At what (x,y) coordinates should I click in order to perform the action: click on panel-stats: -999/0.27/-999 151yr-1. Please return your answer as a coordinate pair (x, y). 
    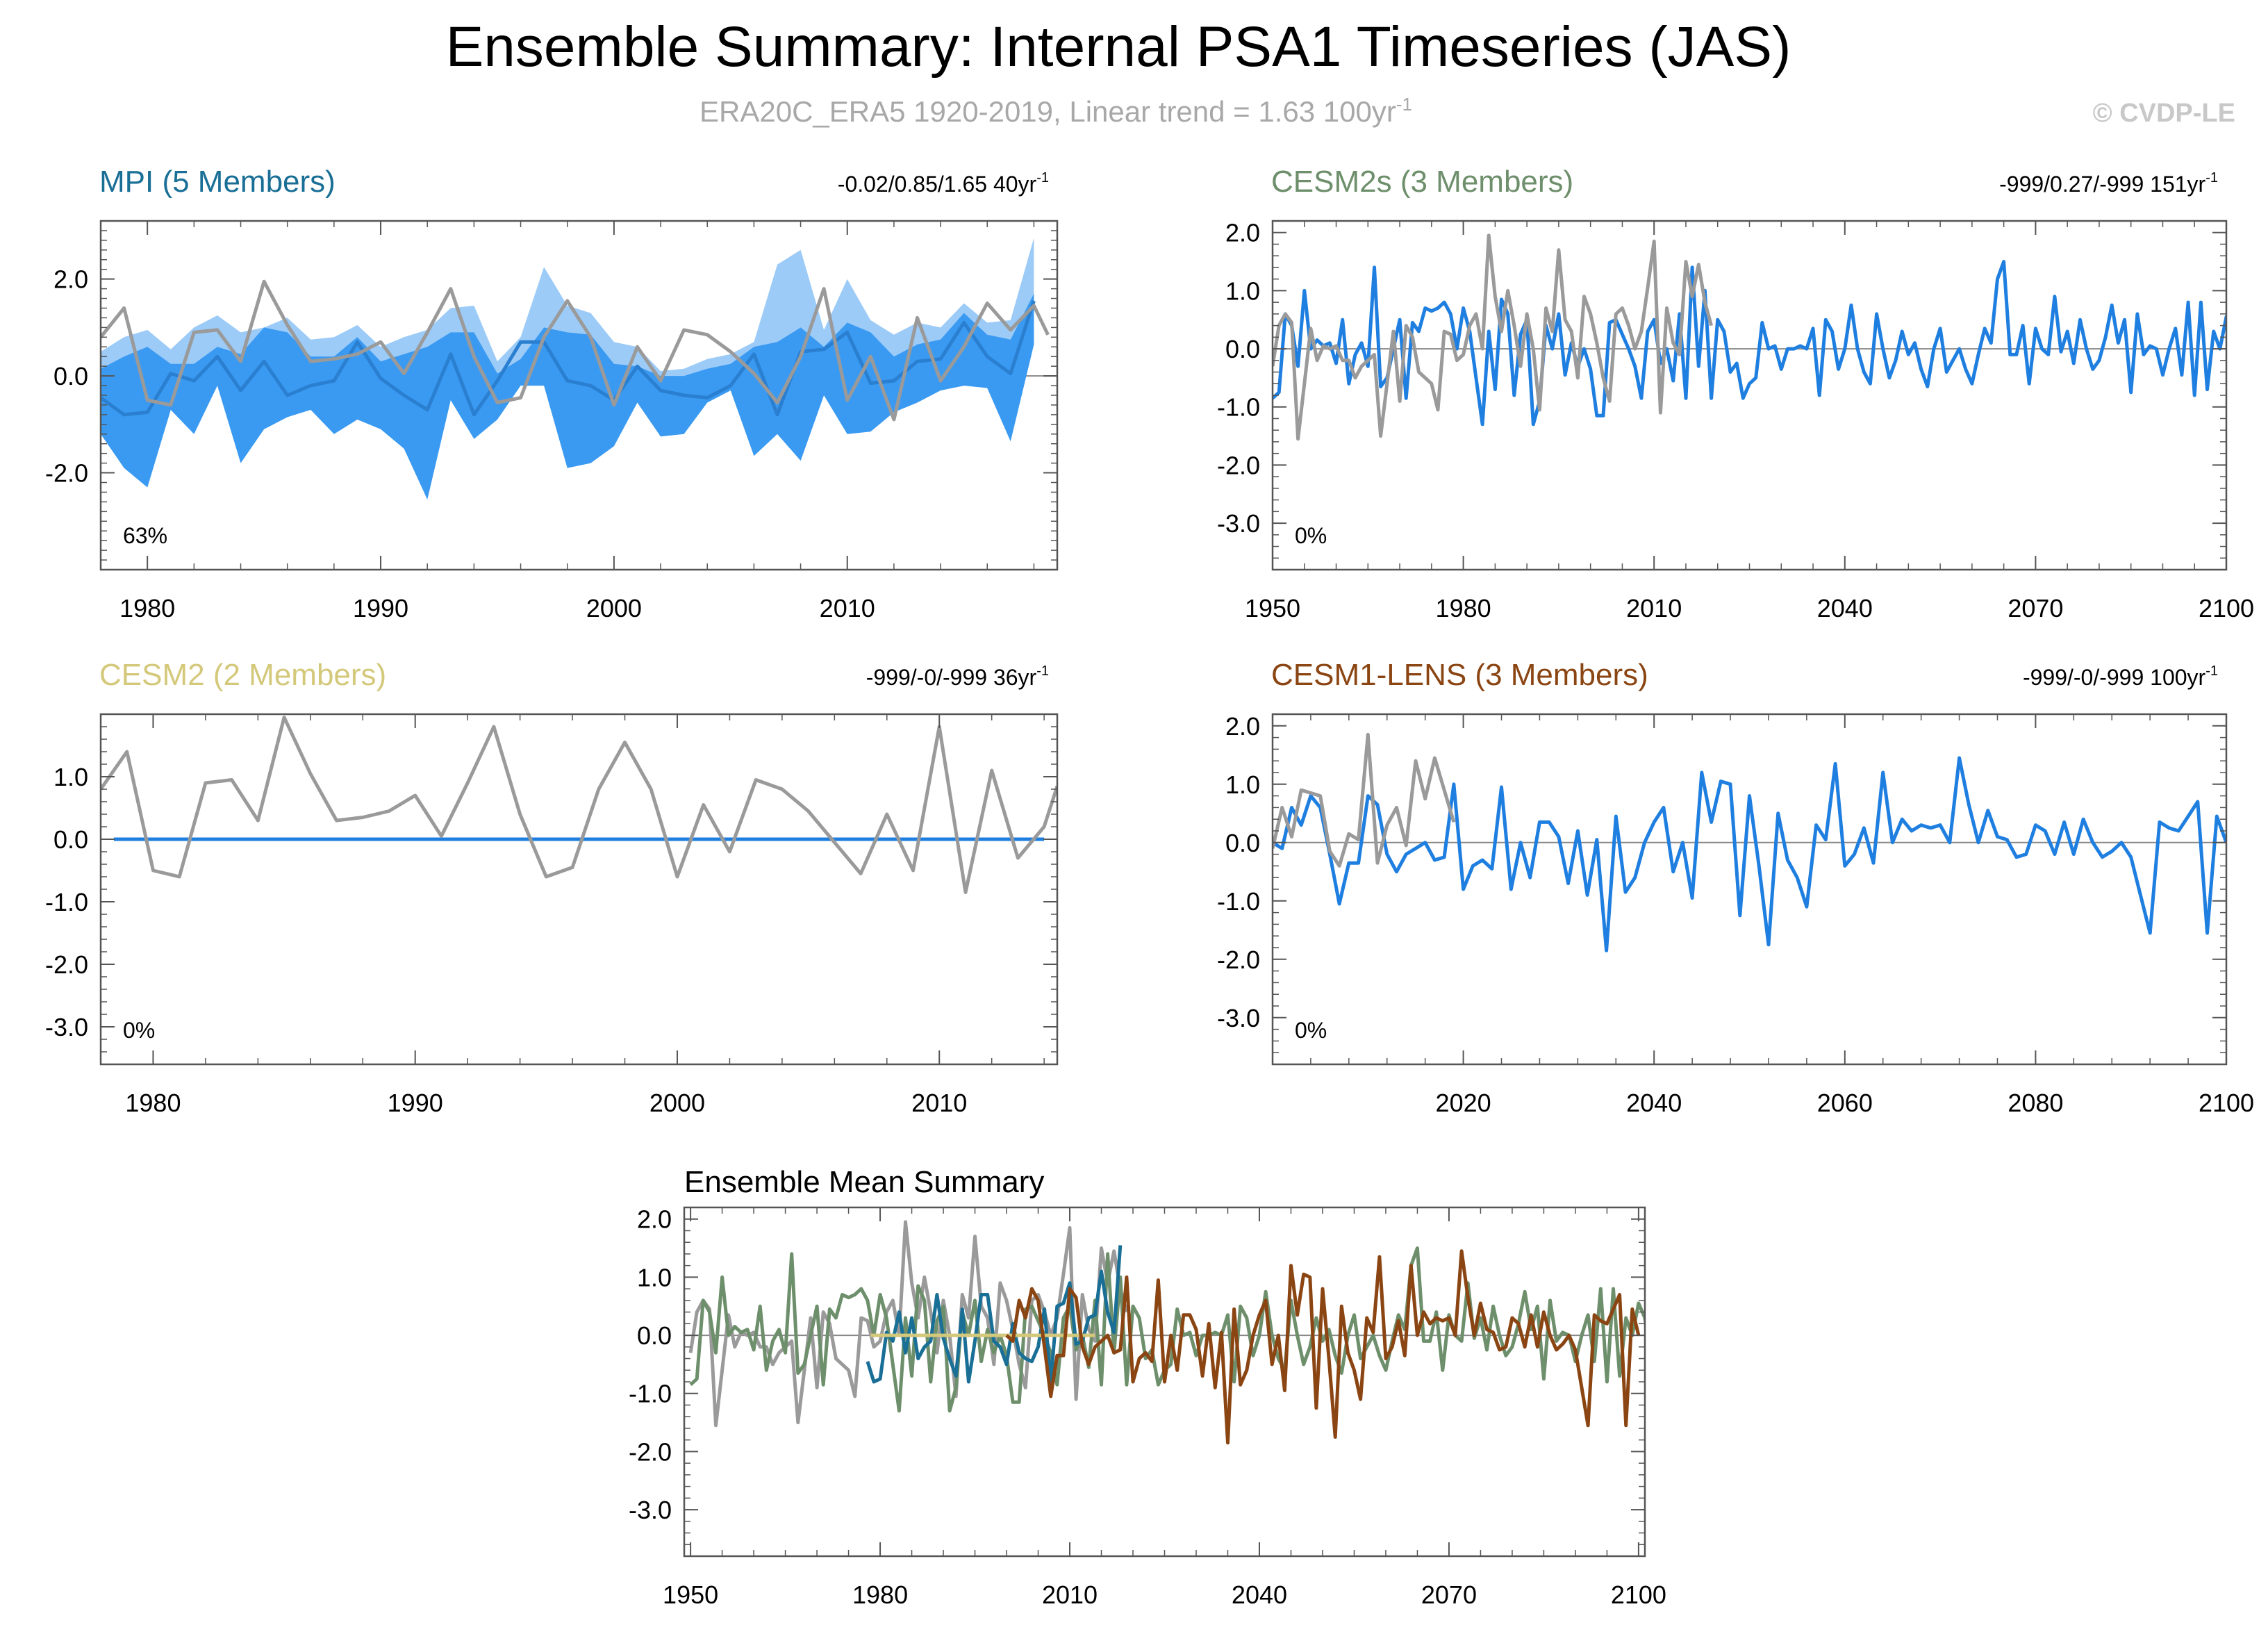
    Looking at the image, I should click on (2108, 183).